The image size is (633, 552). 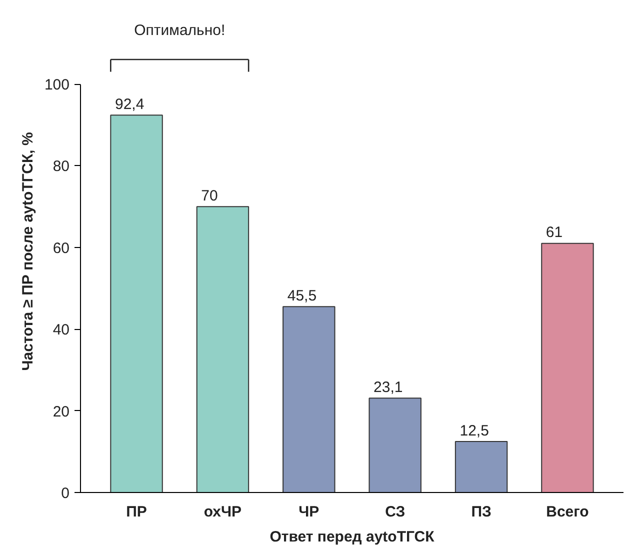 I want to click on y-tick-label: 60, so click(x=61, y=248).